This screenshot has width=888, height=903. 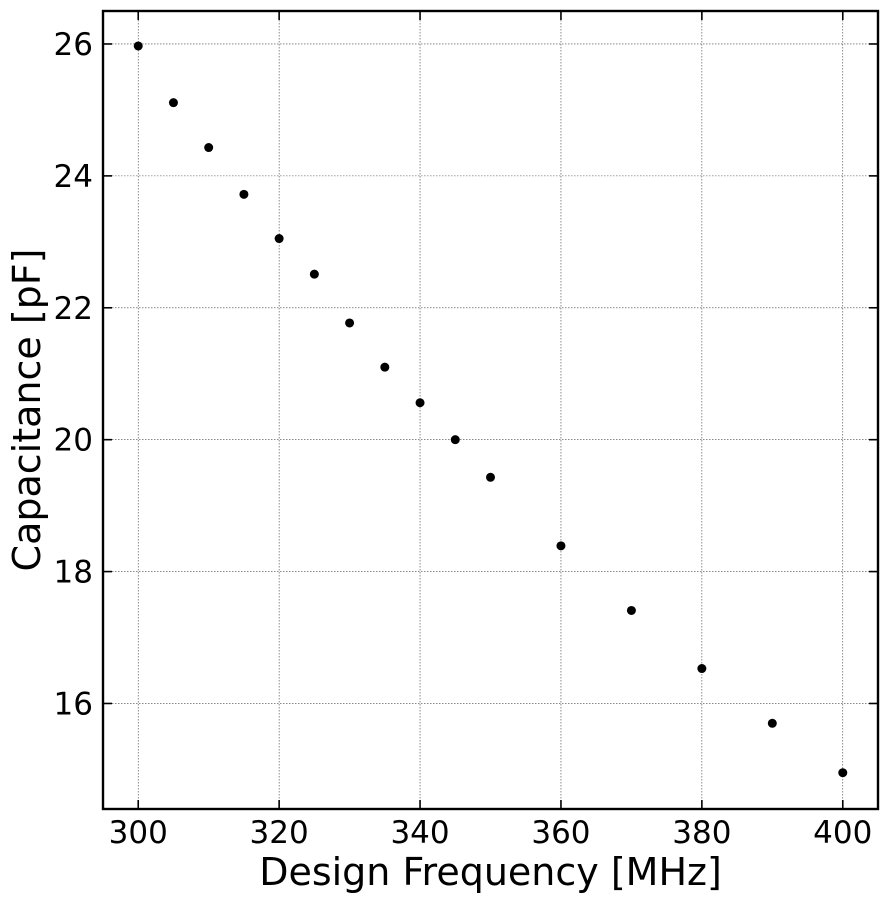 What do you see at coordinates (73, 45) in the screenshot?
I see `y-tick-label: 26` at bounding box center [73, 45].